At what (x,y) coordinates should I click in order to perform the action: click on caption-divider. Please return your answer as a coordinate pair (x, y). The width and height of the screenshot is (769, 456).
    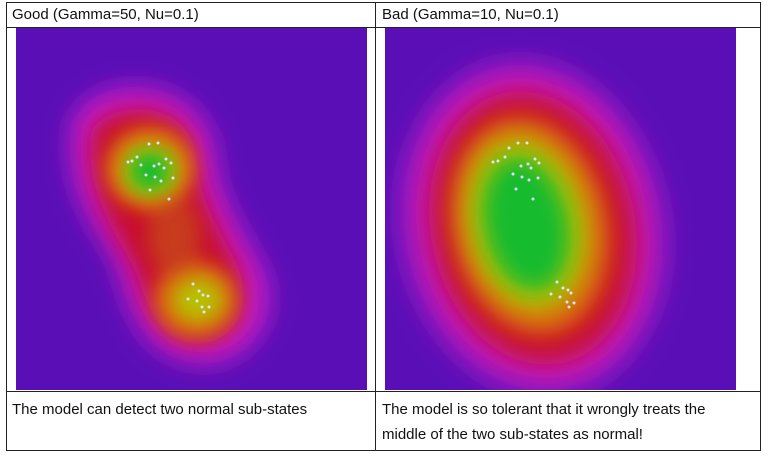
    Looking at the image, I should click on (383, 391).